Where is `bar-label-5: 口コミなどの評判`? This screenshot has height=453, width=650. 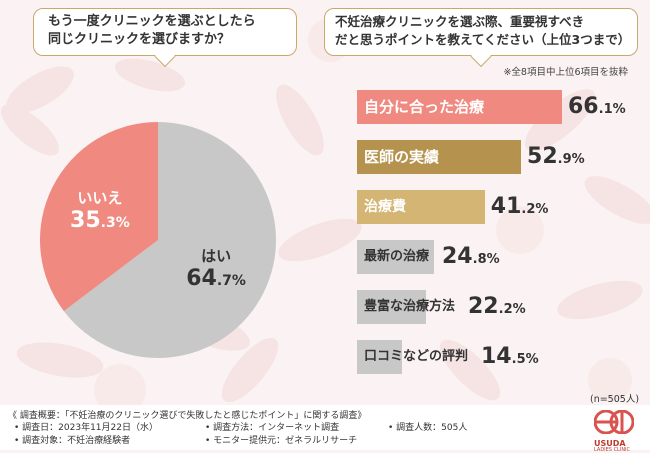
bar-label-5: 口コミなどの評判 is located at coordinates (416, 356).